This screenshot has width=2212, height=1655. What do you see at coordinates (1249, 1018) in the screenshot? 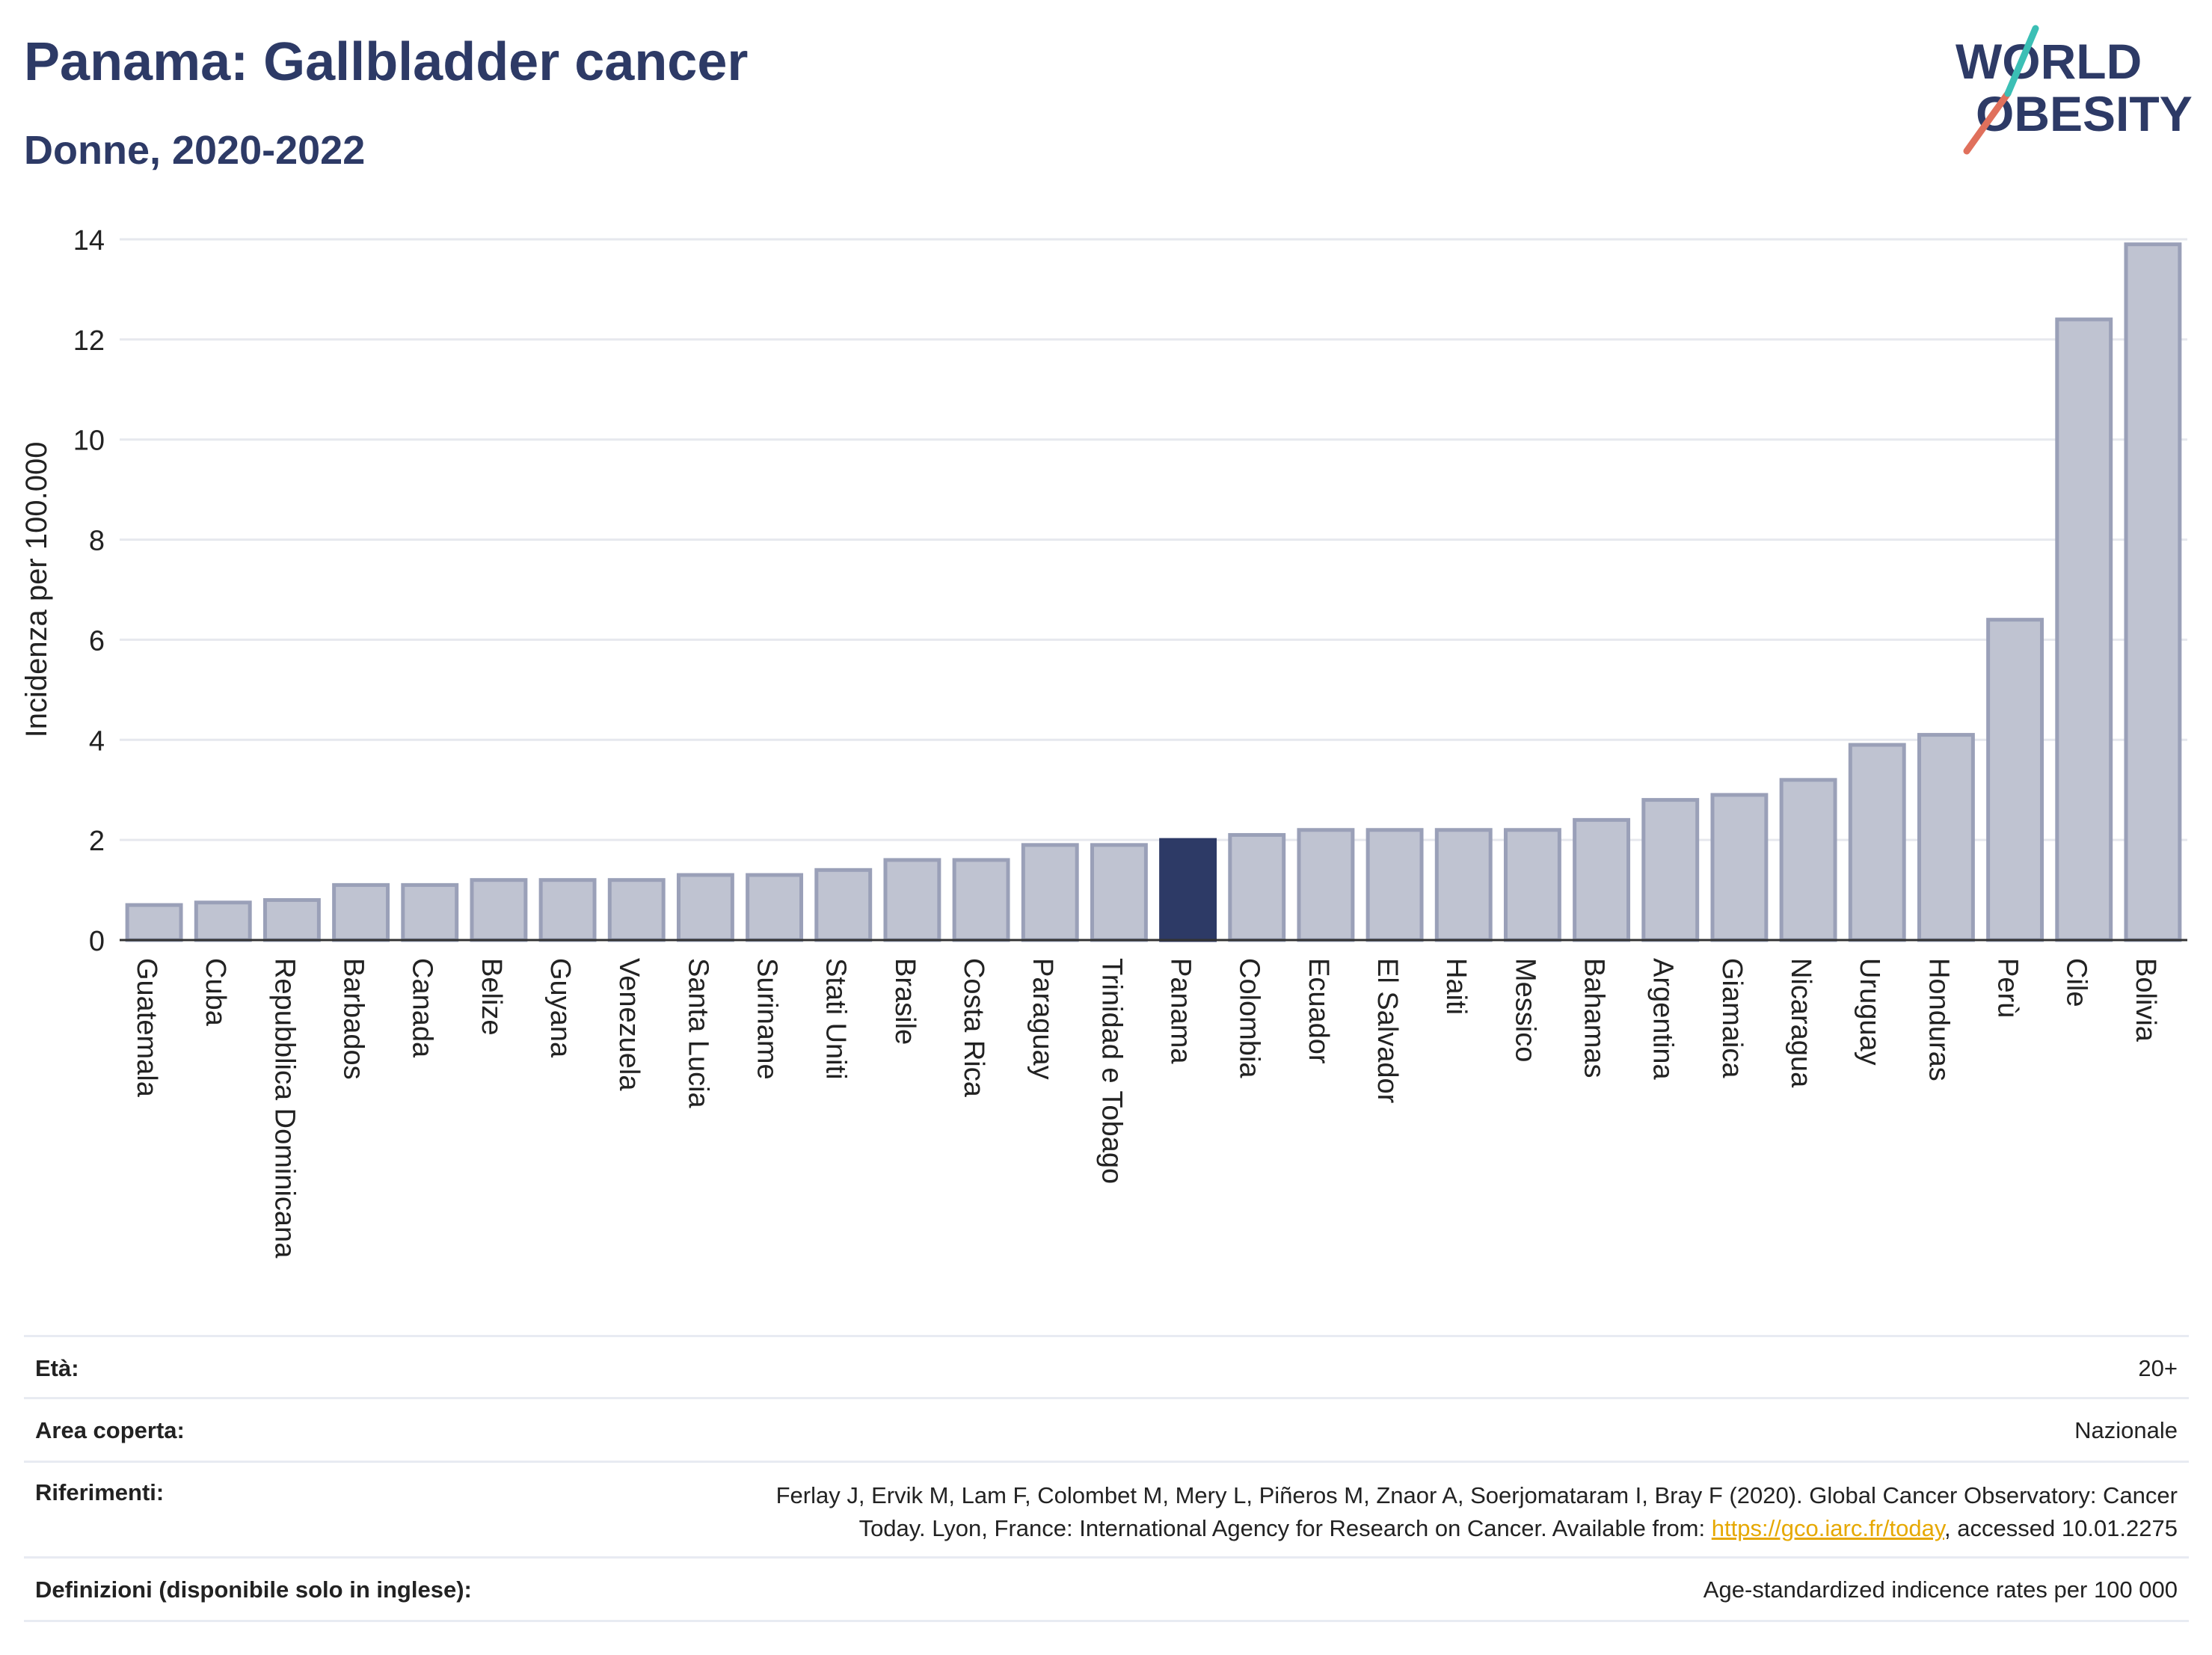
I see `x-tick-label: Colombia` at bounding box center [1249, 1018].